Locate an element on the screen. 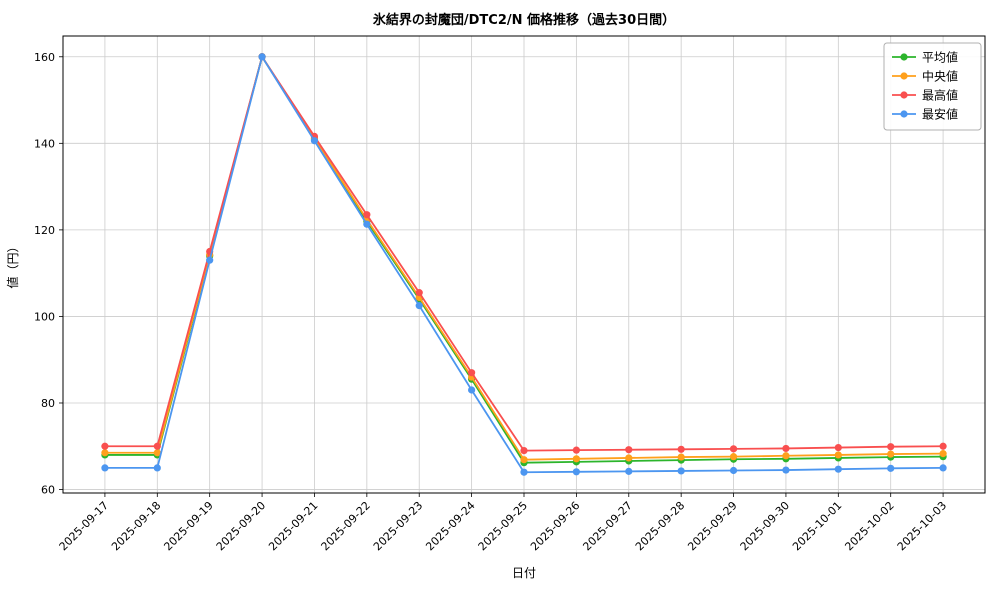  legend-label-avg: 平均値 is located at coordinates (940, 57).